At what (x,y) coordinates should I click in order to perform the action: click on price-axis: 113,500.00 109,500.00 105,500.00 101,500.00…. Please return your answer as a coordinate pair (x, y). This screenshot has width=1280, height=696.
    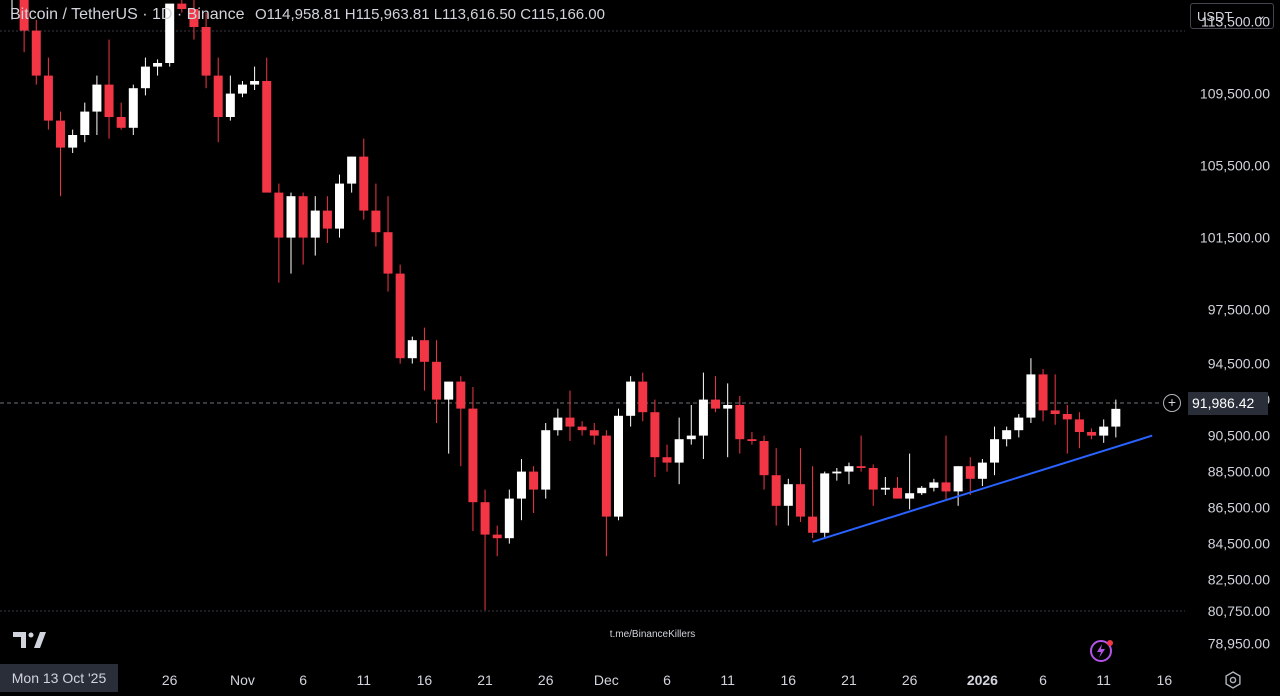
    Looking at the image, I should click on (1235, 333).